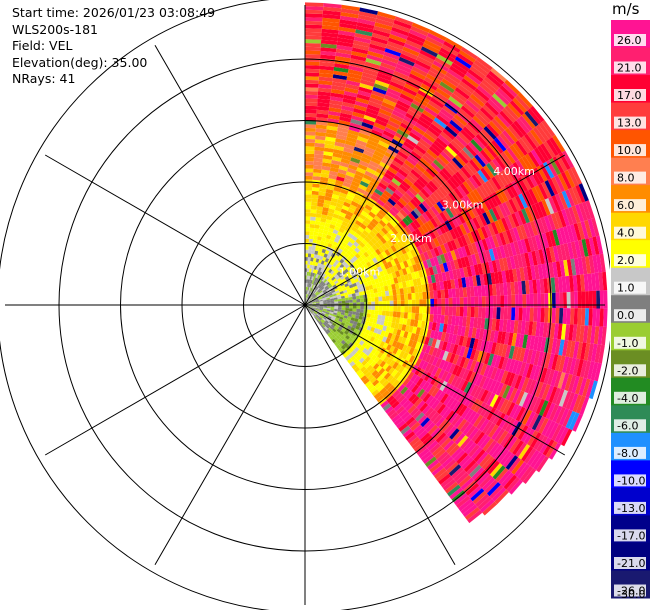  What do you see at coordinates (80, 62) in the screenshot?
I see `elevation-label: Elevation(deg): 35.00` at bounding box center [80, 62].